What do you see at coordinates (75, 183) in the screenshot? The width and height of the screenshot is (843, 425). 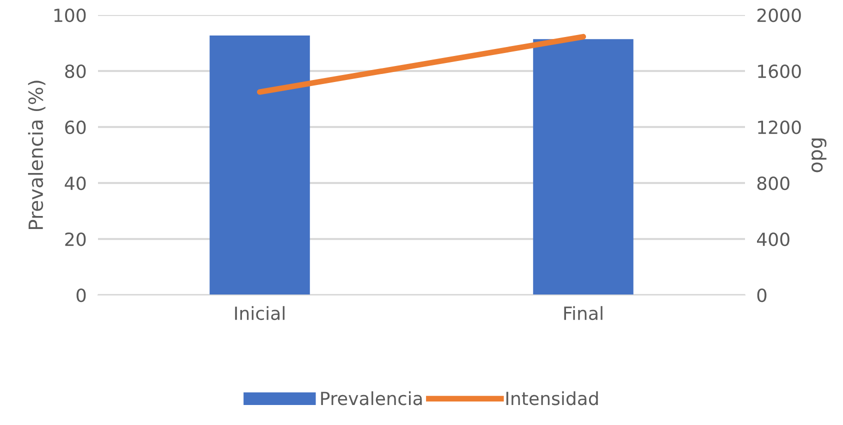 I see `y-tick-label: 40` at bounding box center [75, 183].